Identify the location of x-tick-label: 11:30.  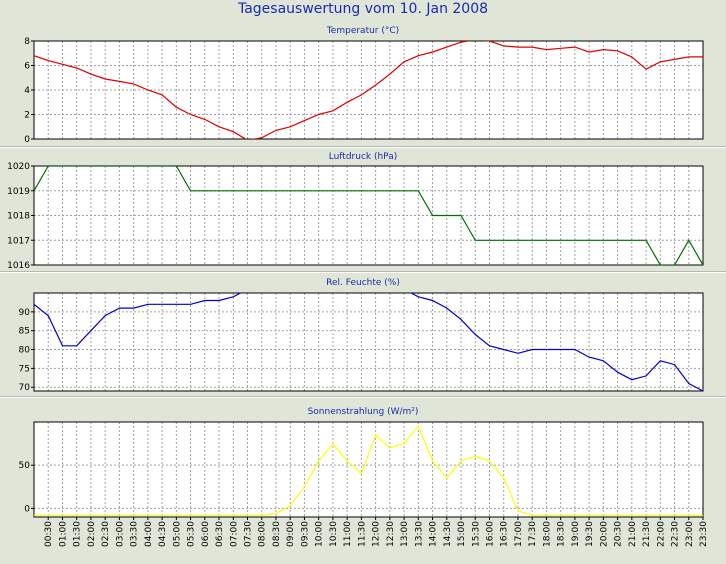
(362, 534).